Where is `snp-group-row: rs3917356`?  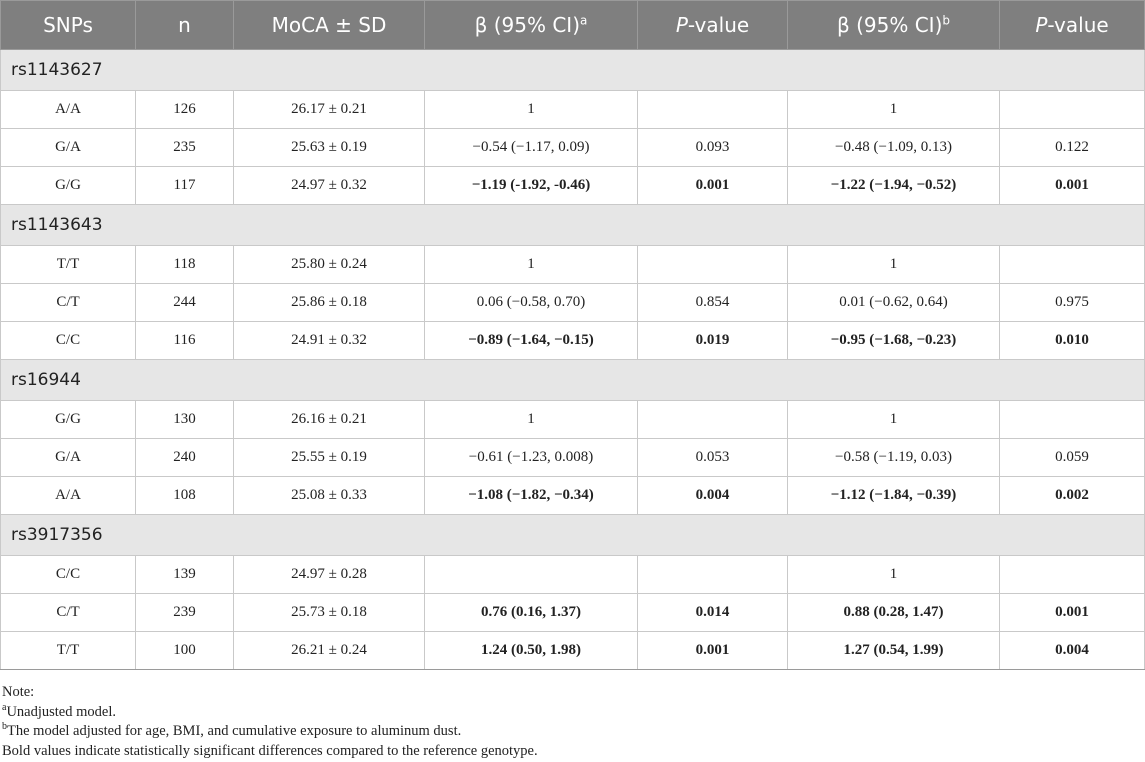 snp-group-row: rs3917356 is located at coordinates (572, 535).